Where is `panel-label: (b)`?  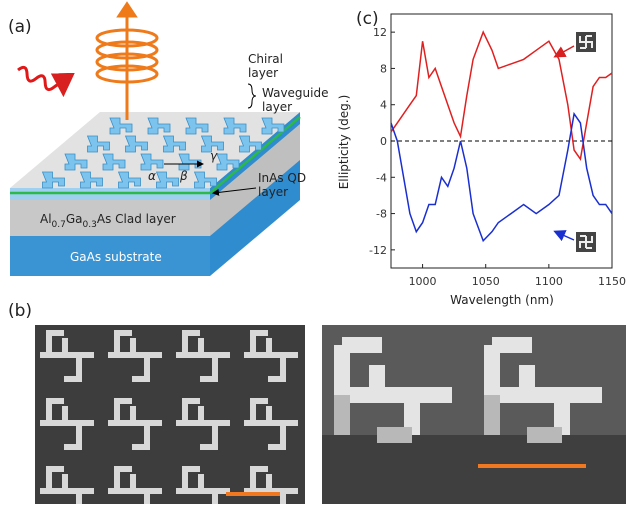 panel-label: (b) is located at coordinates (20, 311).